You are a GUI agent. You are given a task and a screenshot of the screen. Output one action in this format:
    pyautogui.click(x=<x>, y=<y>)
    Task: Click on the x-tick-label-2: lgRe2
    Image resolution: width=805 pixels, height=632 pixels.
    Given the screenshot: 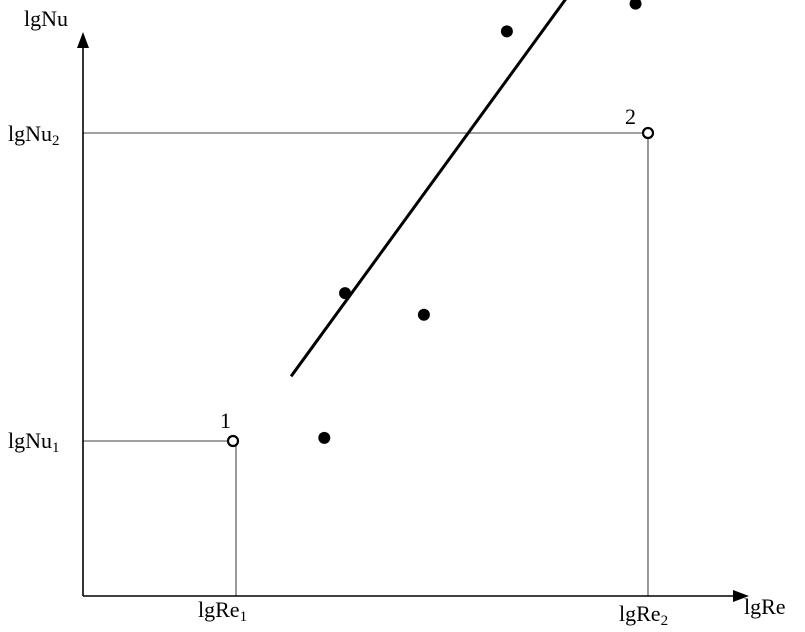 What is the action you would take?
    pyautogui.click(x=643, y=615)
    